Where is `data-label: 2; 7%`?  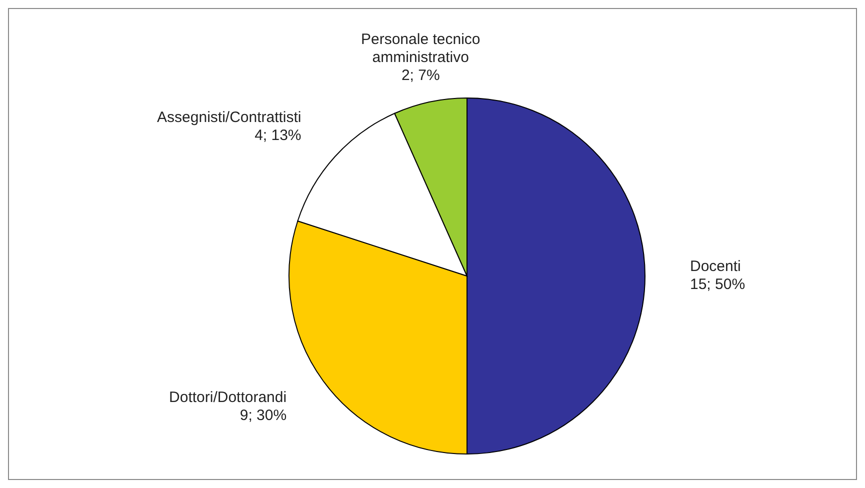 data-label: 2; 7% is located at coordinates (420, 75).